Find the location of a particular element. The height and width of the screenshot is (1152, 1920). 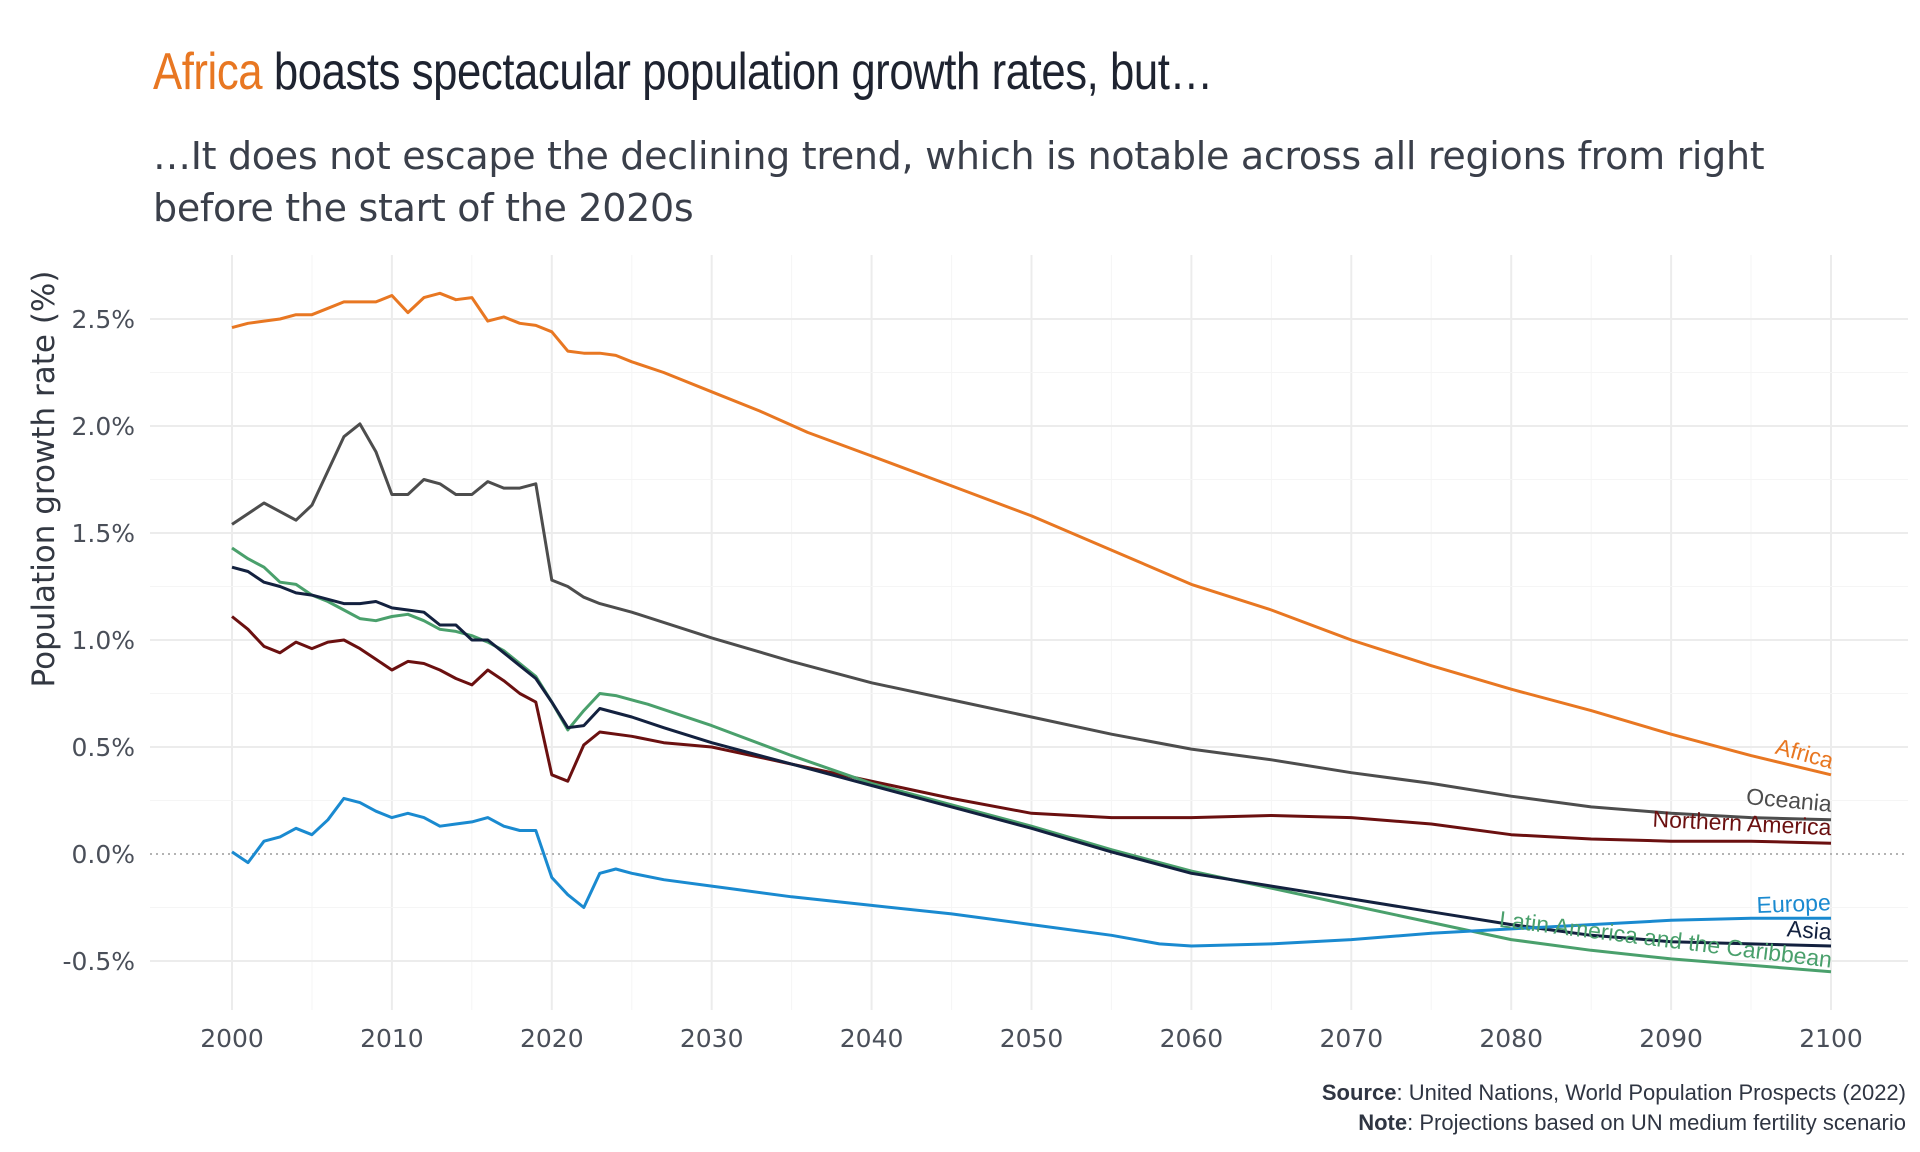

x-tick-label: 2100 is located at coordinates (1831, 1038).